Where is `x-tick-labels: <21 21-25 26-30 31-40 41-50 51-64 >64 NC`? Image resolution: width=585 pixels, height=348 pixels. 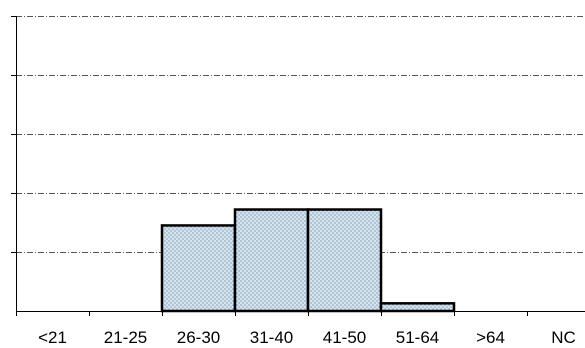
x-tick-labels: <21 21-25 26-30 31-40 41-50 51-64 >64 NC is located at coordinates (307, 337).